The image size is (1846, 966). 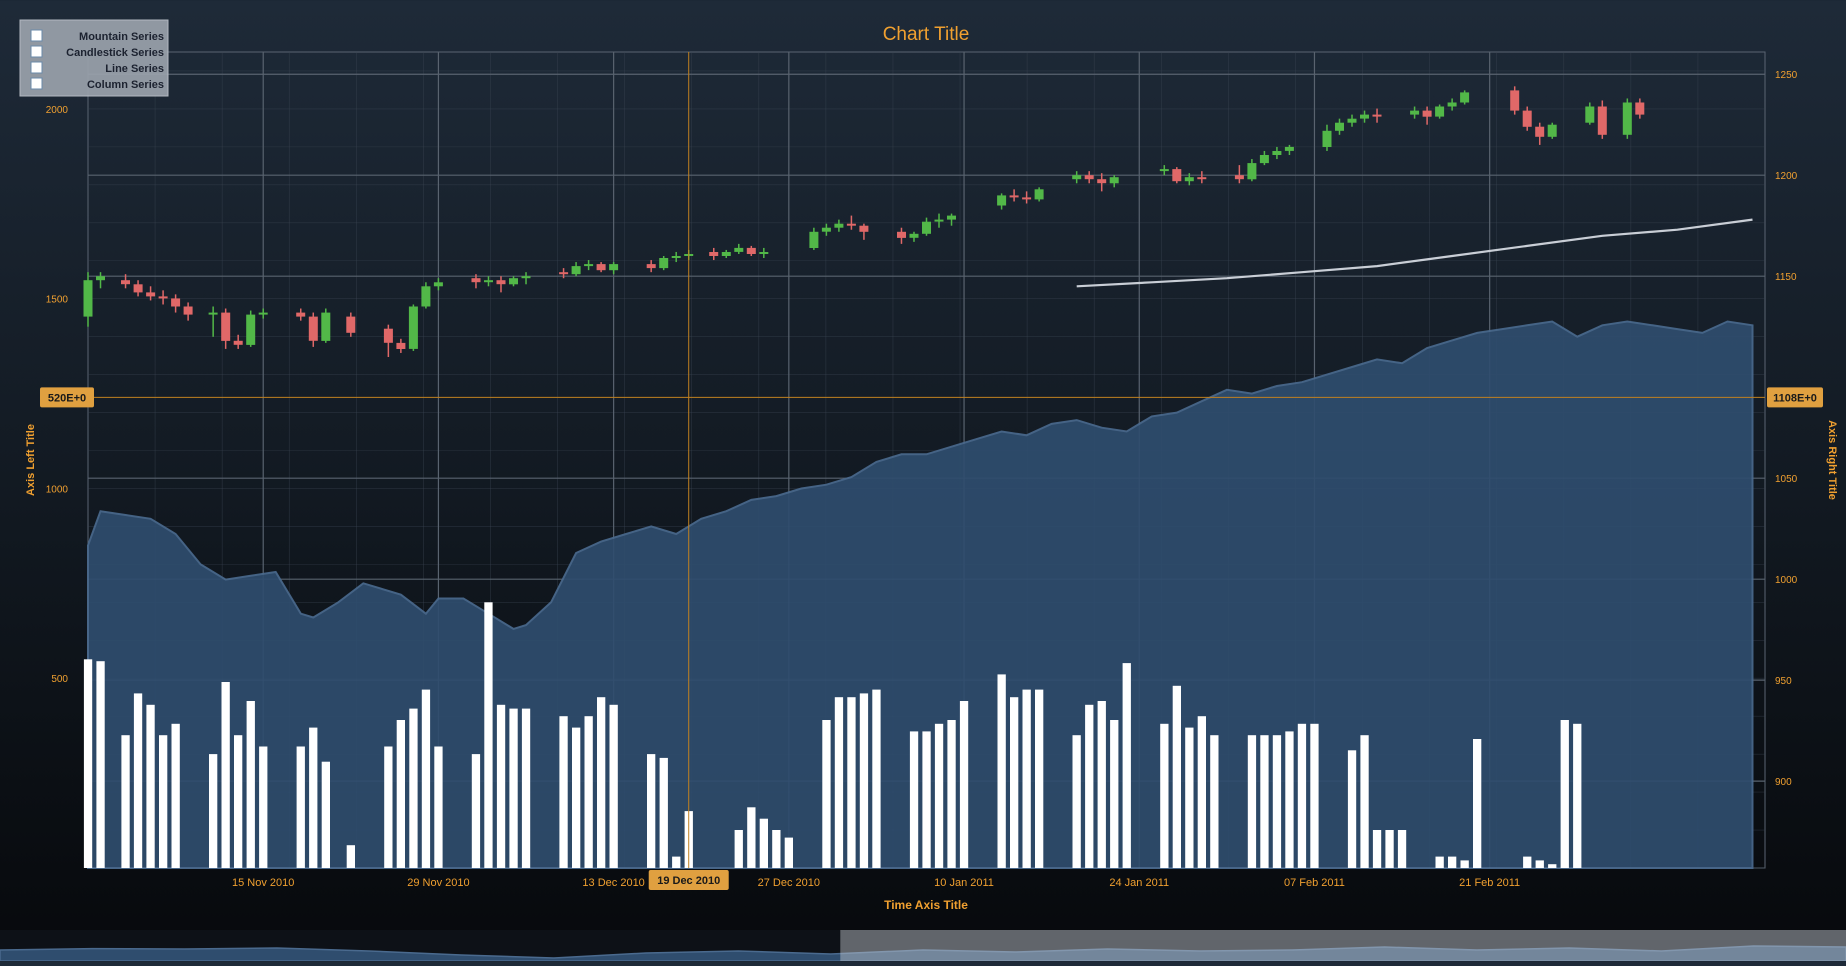 I want to click on x-tick-label: 07 Feb 2011, so click(x=1314, y=883).